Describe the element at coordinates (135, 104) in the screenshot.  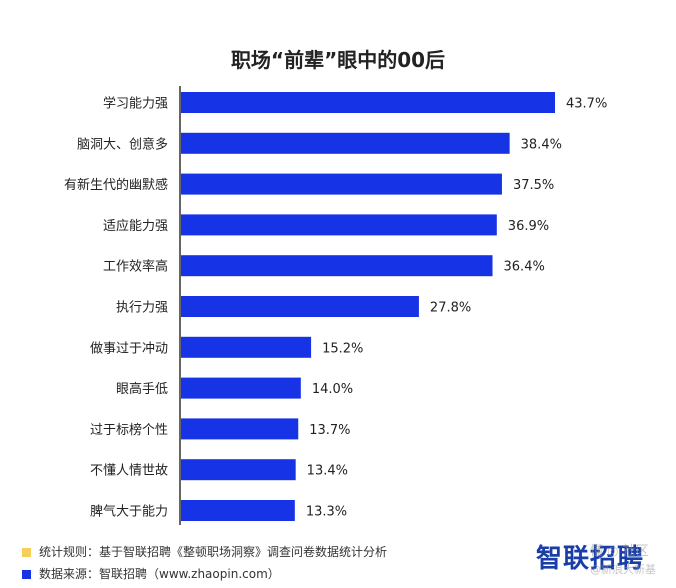
I see `category-label: 学习能力强` at that location.